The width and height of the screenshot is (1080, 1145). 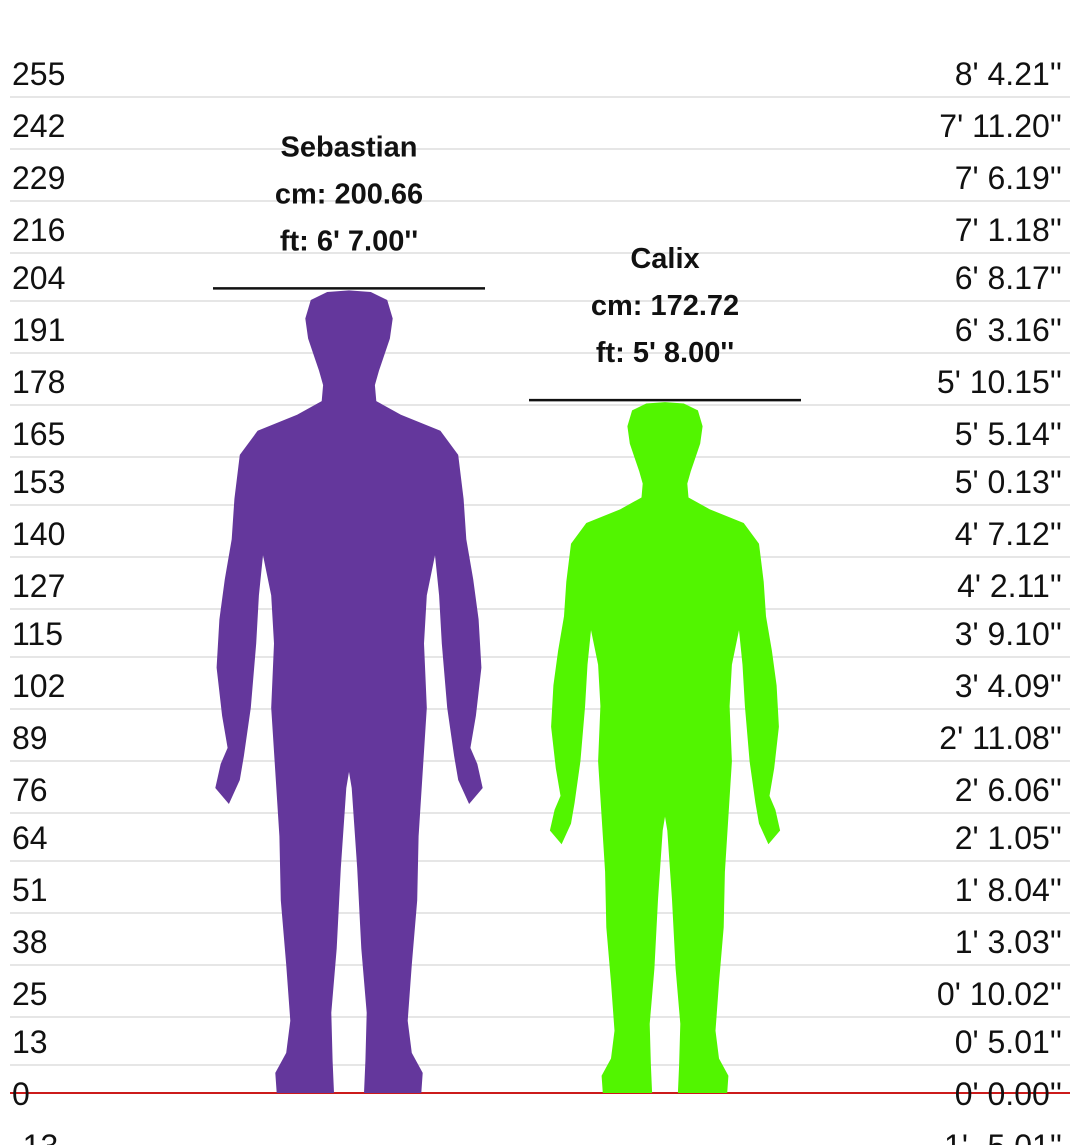 What do you see at coordinates (664, 259) in the screenshot?
I see `person-name: Calix` at bounding box center [664, 259].